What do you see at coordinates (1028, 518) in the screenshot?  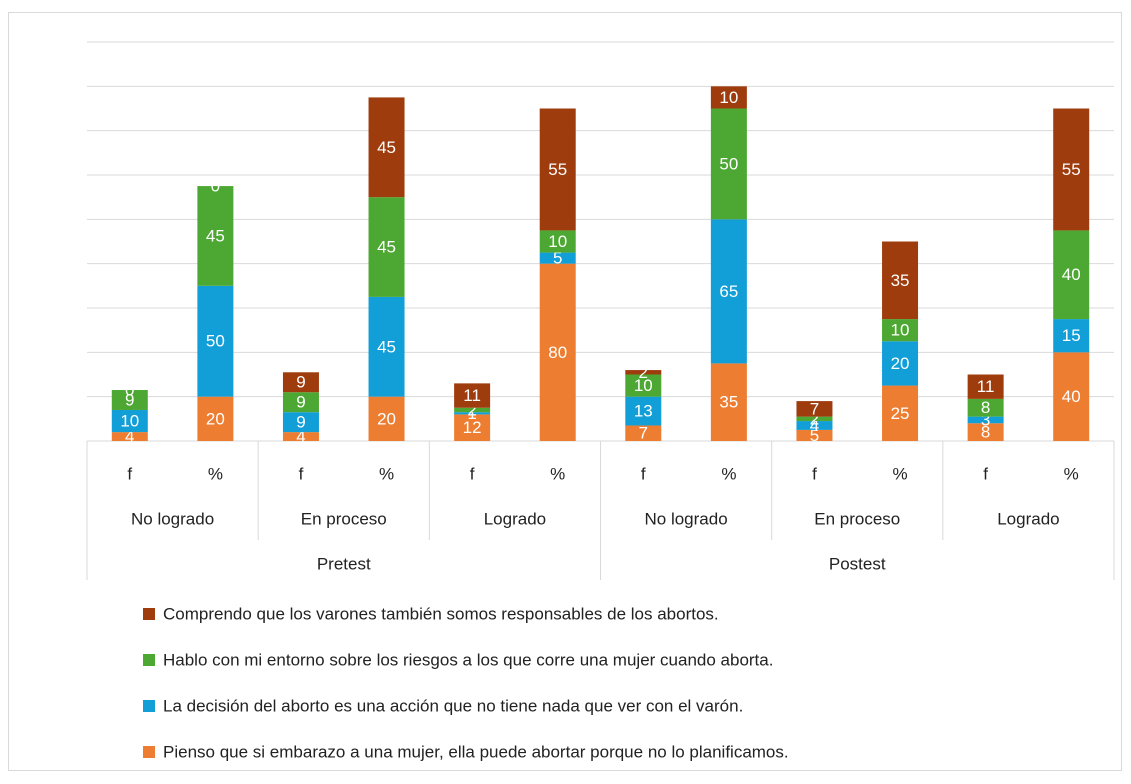 I see `group-label: Logrado` at bounding box center [1028, 518].